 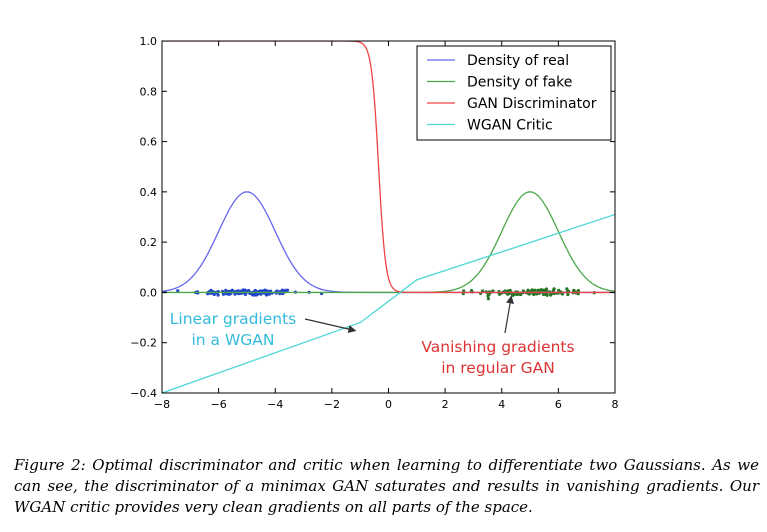 I want to click on x-tick-label: 2, so click(x=445, y=404).